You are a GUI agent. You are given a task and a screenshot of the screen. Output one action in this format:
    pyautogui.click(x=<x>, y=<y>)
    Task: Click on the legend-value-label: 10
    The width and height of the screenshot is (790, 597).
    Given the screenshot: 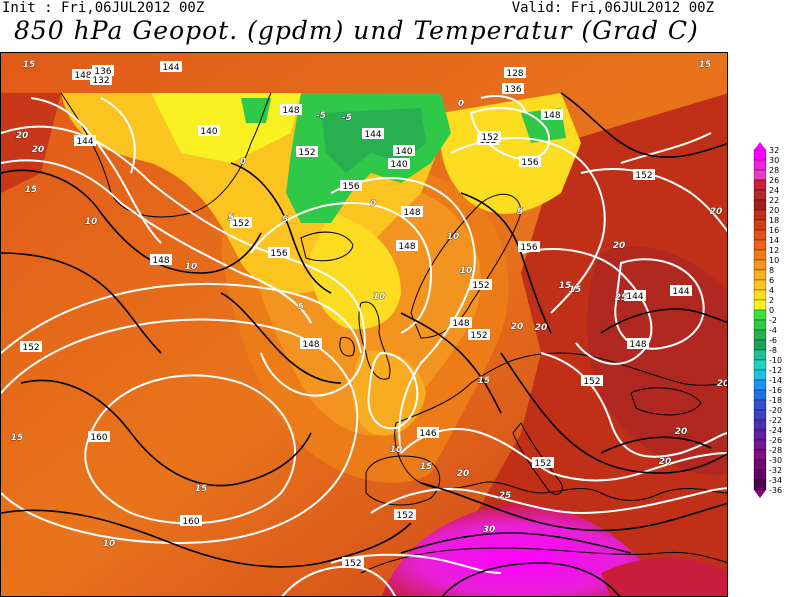 What is the action you would take?
    pyautogui.click(x=774, y=260)
    